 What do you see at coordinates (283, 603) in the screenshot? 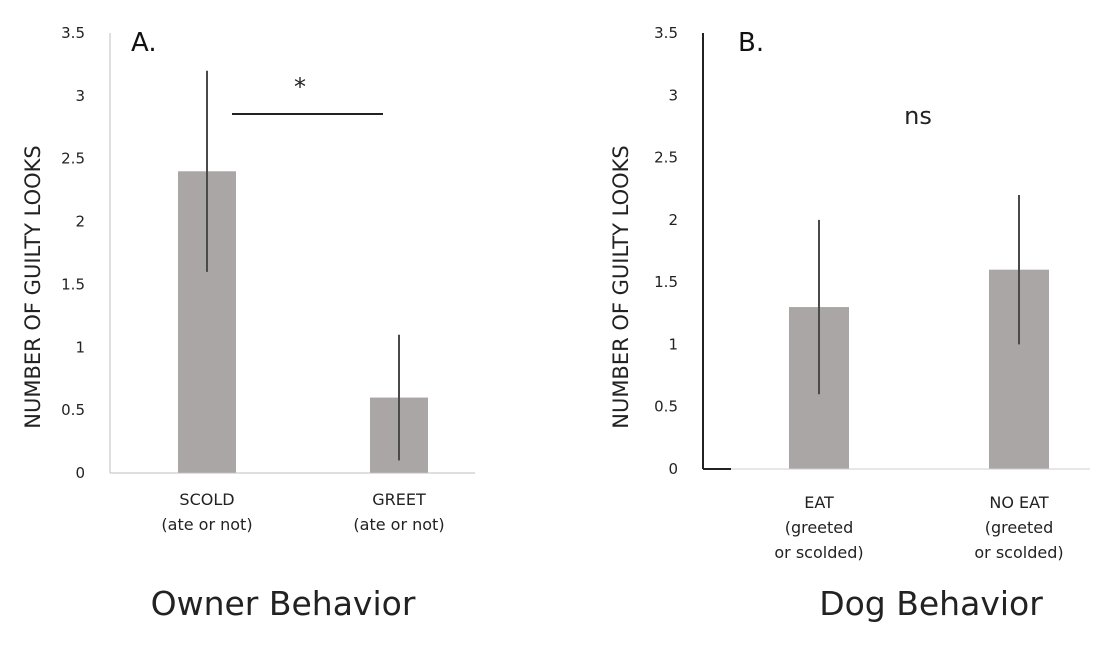
I see `panel-a-x-axis-title: Owner Behavior` at bounding box center [283, 603].